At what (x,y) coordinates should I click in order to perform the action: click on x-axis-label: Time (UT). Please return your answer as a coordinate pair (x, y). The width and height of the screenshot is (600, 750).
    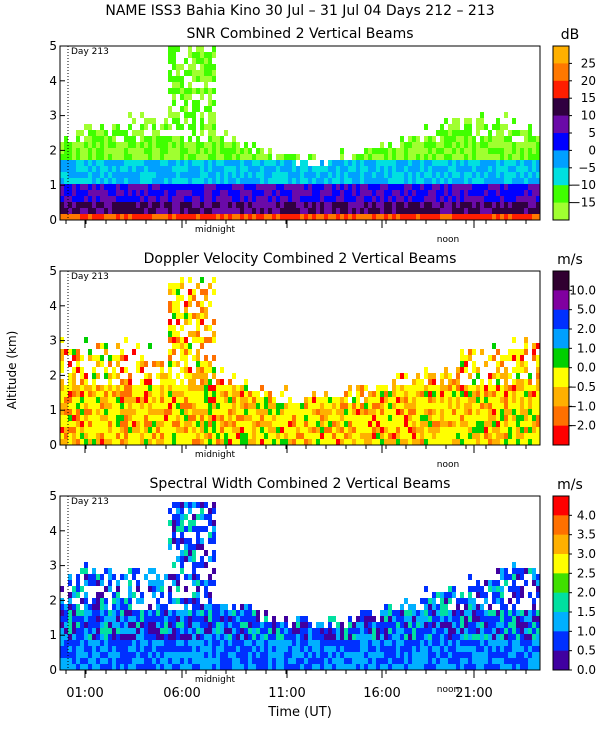
    Looking at the image, I should click on (299, 712).